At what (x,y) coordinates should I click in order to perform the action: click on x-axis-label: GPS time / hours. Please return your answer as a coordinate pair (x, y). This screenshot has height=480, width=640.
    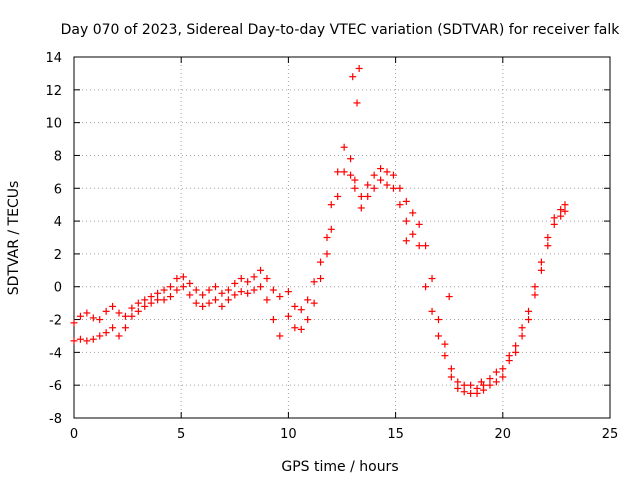
    Looking at the image, I should click on (339, 467).